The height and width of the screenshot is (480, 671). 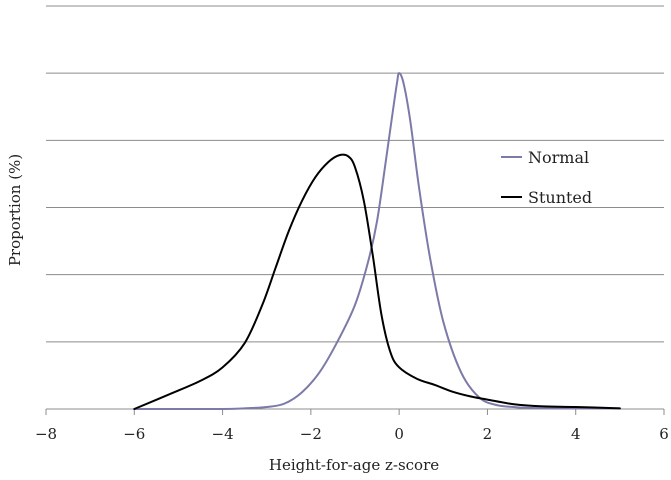 I want to click on x-tick-label: −6, so click(x=134, y=434).